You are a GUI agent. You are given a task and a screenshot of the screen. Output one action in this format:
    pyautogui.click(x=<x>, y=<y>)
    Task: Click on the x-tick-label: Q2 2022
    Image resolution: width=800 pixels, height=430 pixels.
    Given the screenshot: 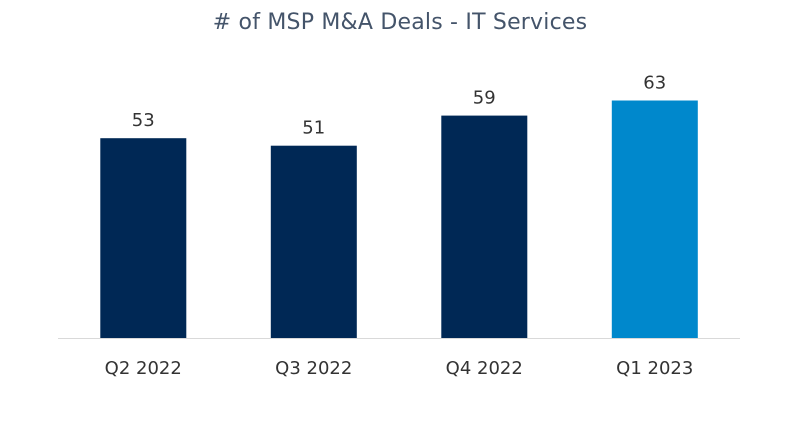 What is the action you would take?
    pyautogui.click(x=143, y=368)
    